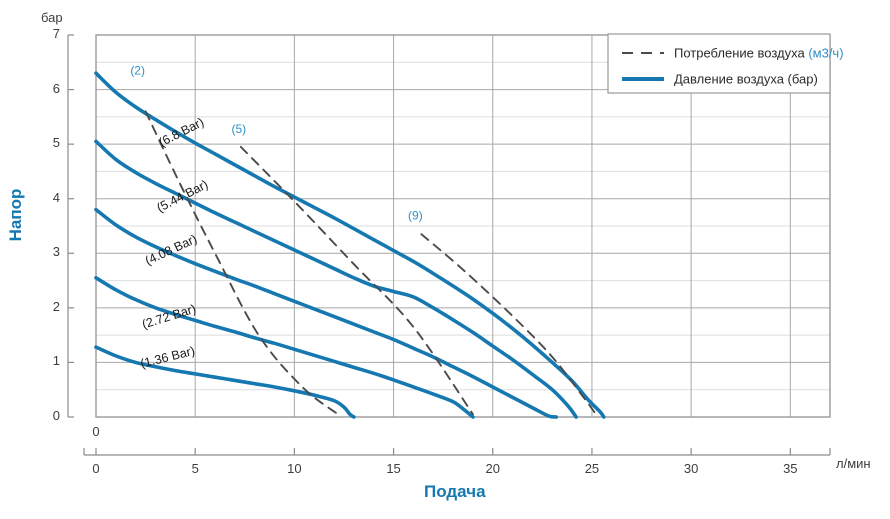 This screenshot has height=519, width=890. Describe the element at coordinates (52, 17) in the screenshot. I see `y-axis-unit: бар` at that location.